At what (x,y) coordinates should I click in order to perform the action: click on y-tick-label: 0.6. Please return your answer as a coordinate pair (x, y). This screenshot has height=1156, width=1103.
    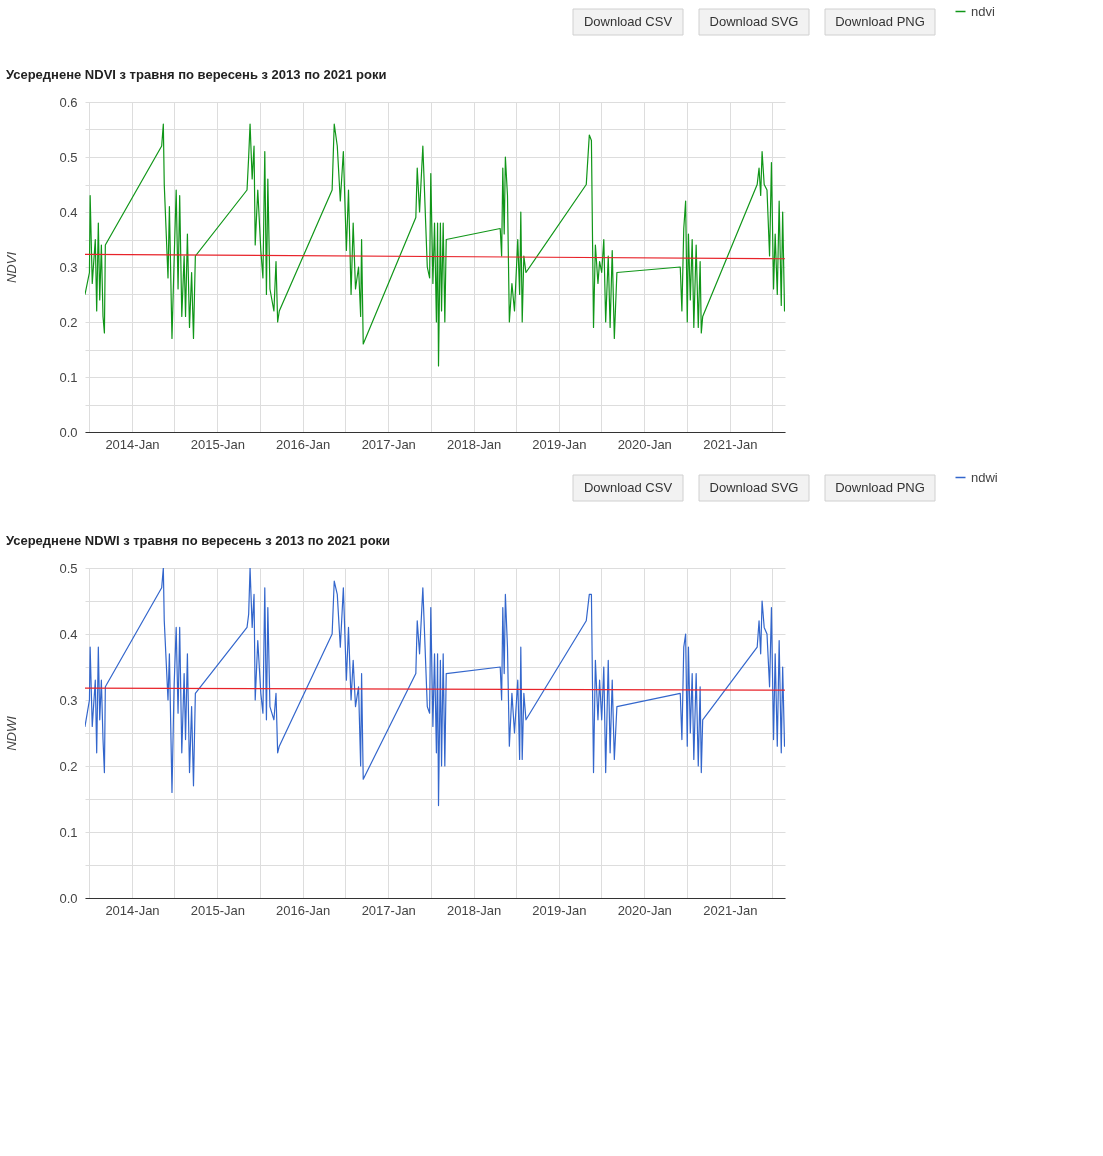
    Looking at the image, I should click on (68, 102).